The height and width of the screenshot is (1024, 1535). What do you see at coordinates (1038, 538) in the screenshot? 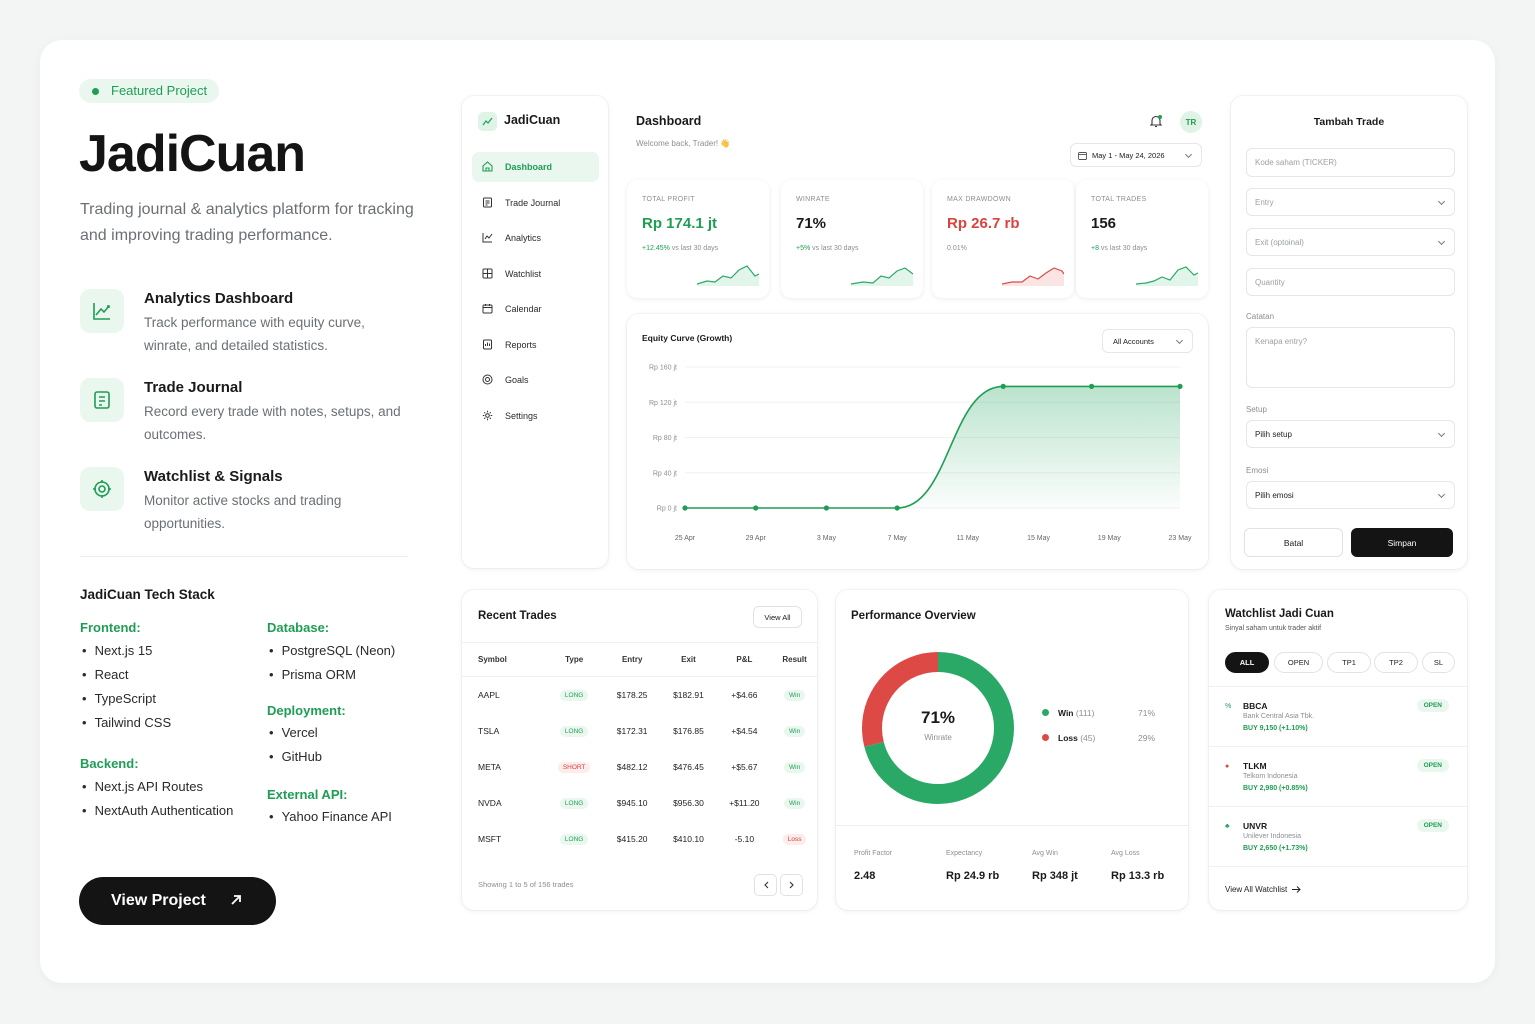
I see `x-tick-label: 15 May` at bounding box center [1038, 538].